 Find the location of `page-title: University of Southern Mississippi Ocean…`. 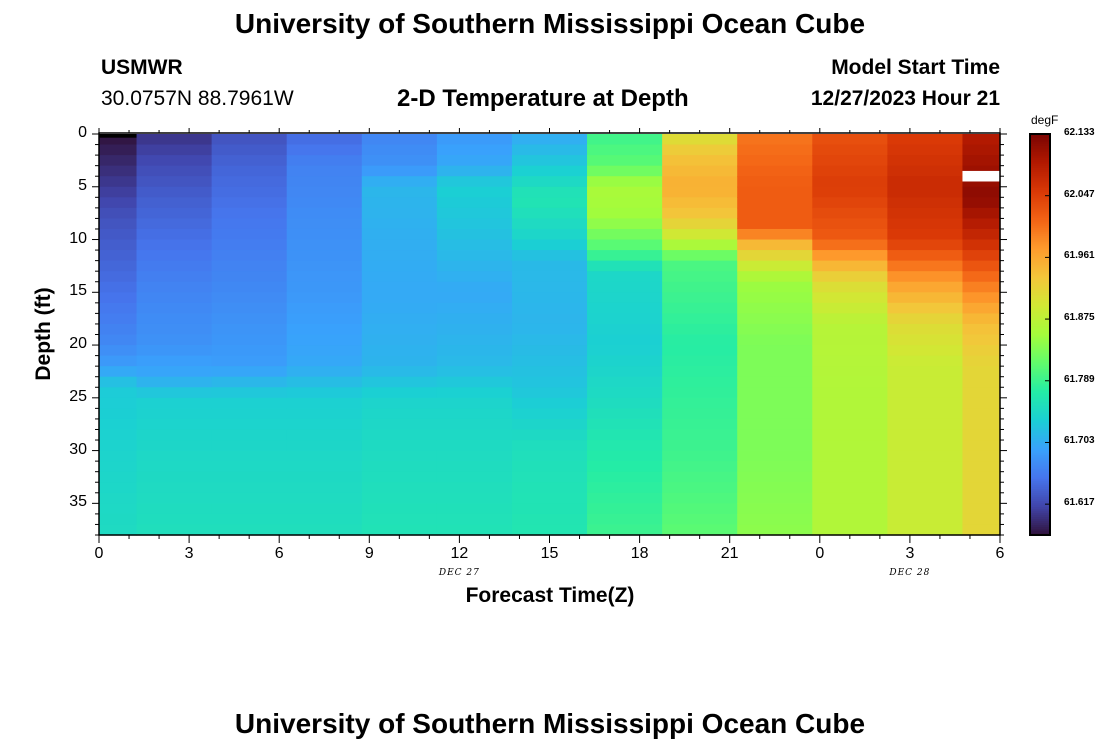

page-title: University of Southern Mississippi Ocean… is located at coordinates (550, 23).